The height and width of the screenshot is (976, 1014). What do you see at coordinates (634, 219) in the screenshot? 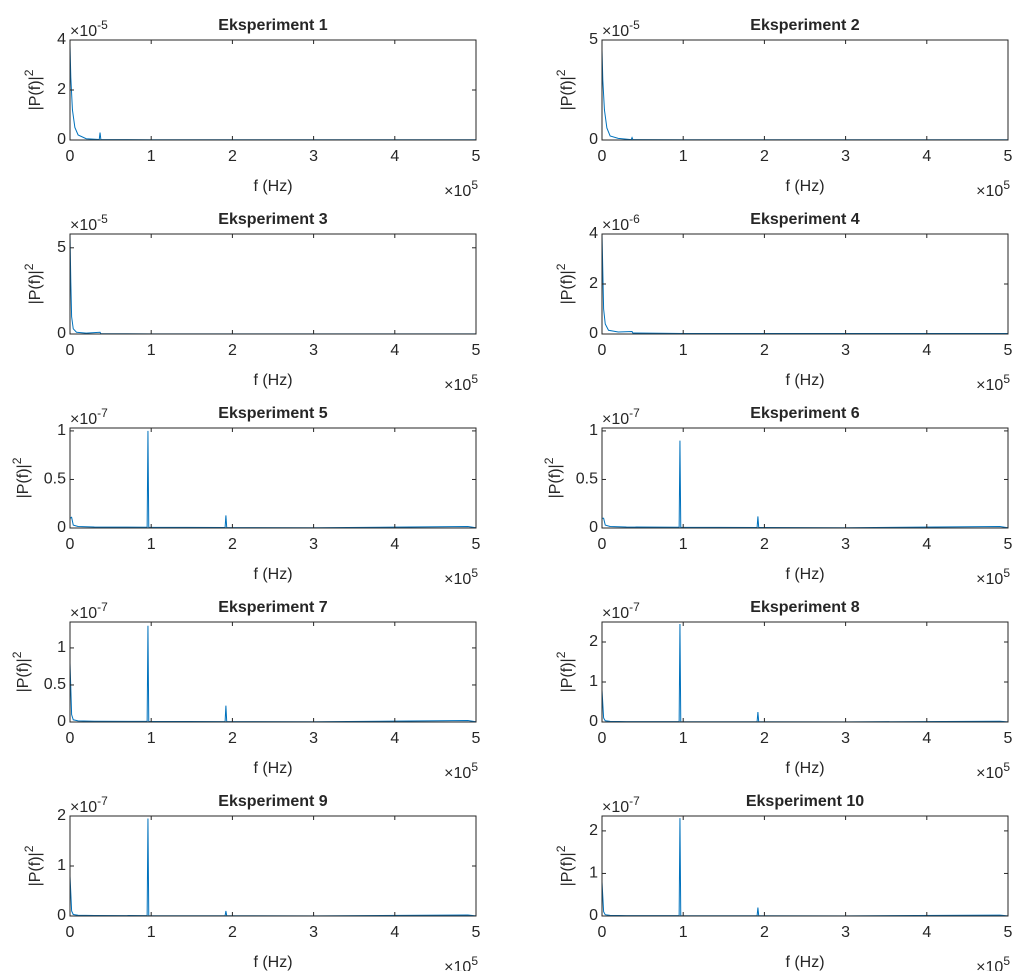
I see `y-multiplier-exponent: -6` at bounding box center [634, 219].